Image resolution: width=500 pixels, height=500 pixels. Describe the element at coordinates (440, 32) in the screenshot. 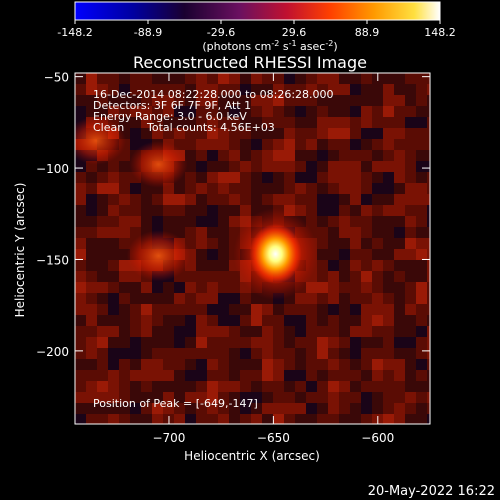

I see `colorbar-tick-label: 148.2` at that location.